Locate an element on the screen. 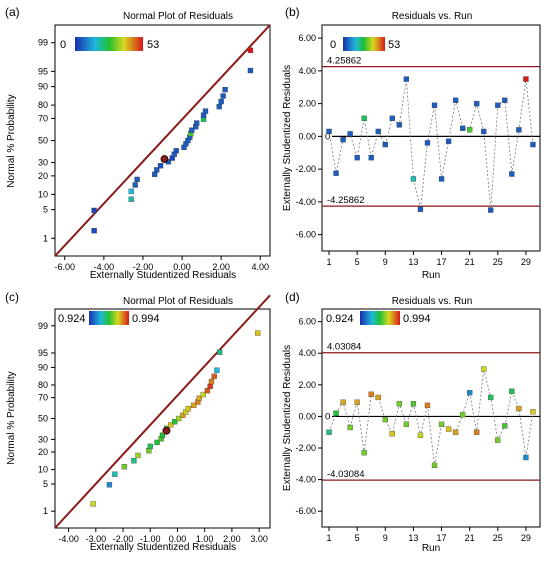 This screenshot has height=564, width=550. y-tick-label: 5 is located at coordinates (45, 484).